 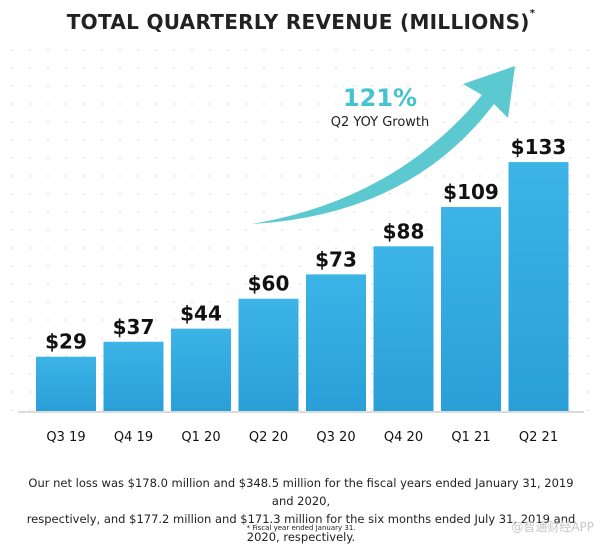 I want to click on x-tick-label: Q3 20, so click(x=335, y=437).